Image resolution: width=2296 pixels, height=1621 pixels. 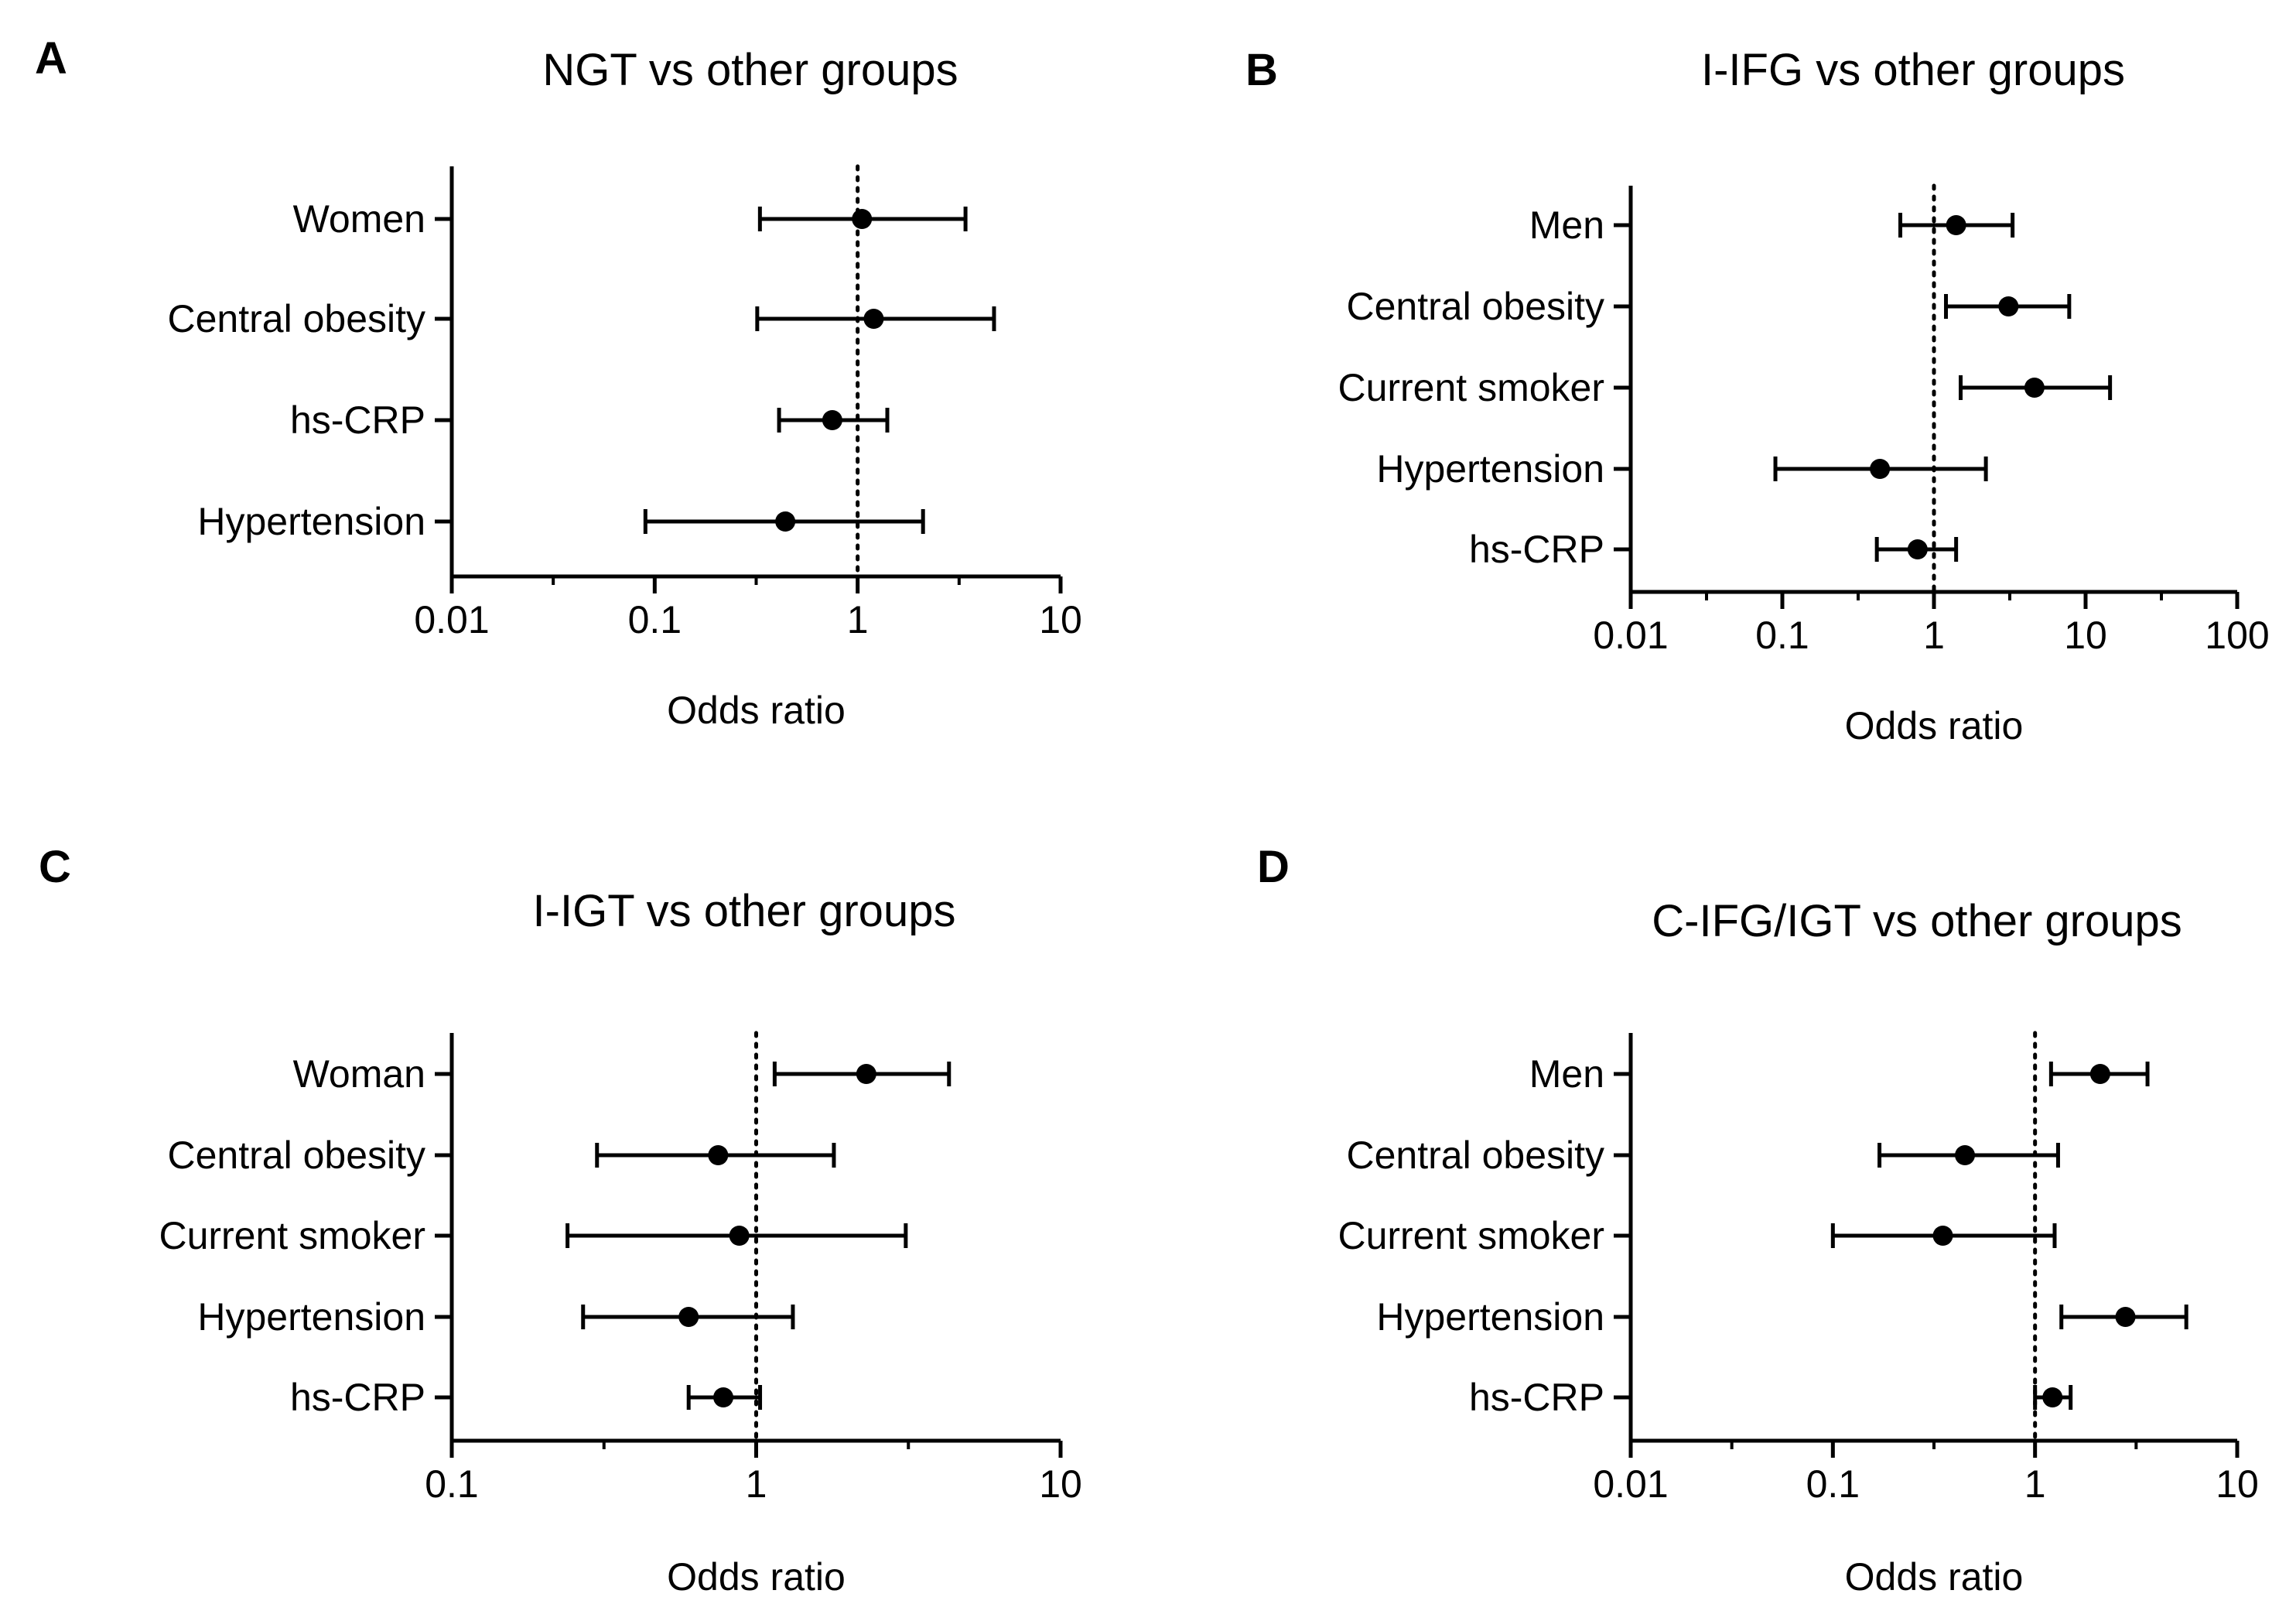 I want to click on chart-title: C-IFG/IGT vs other groups, so click(x=1917, y=921).